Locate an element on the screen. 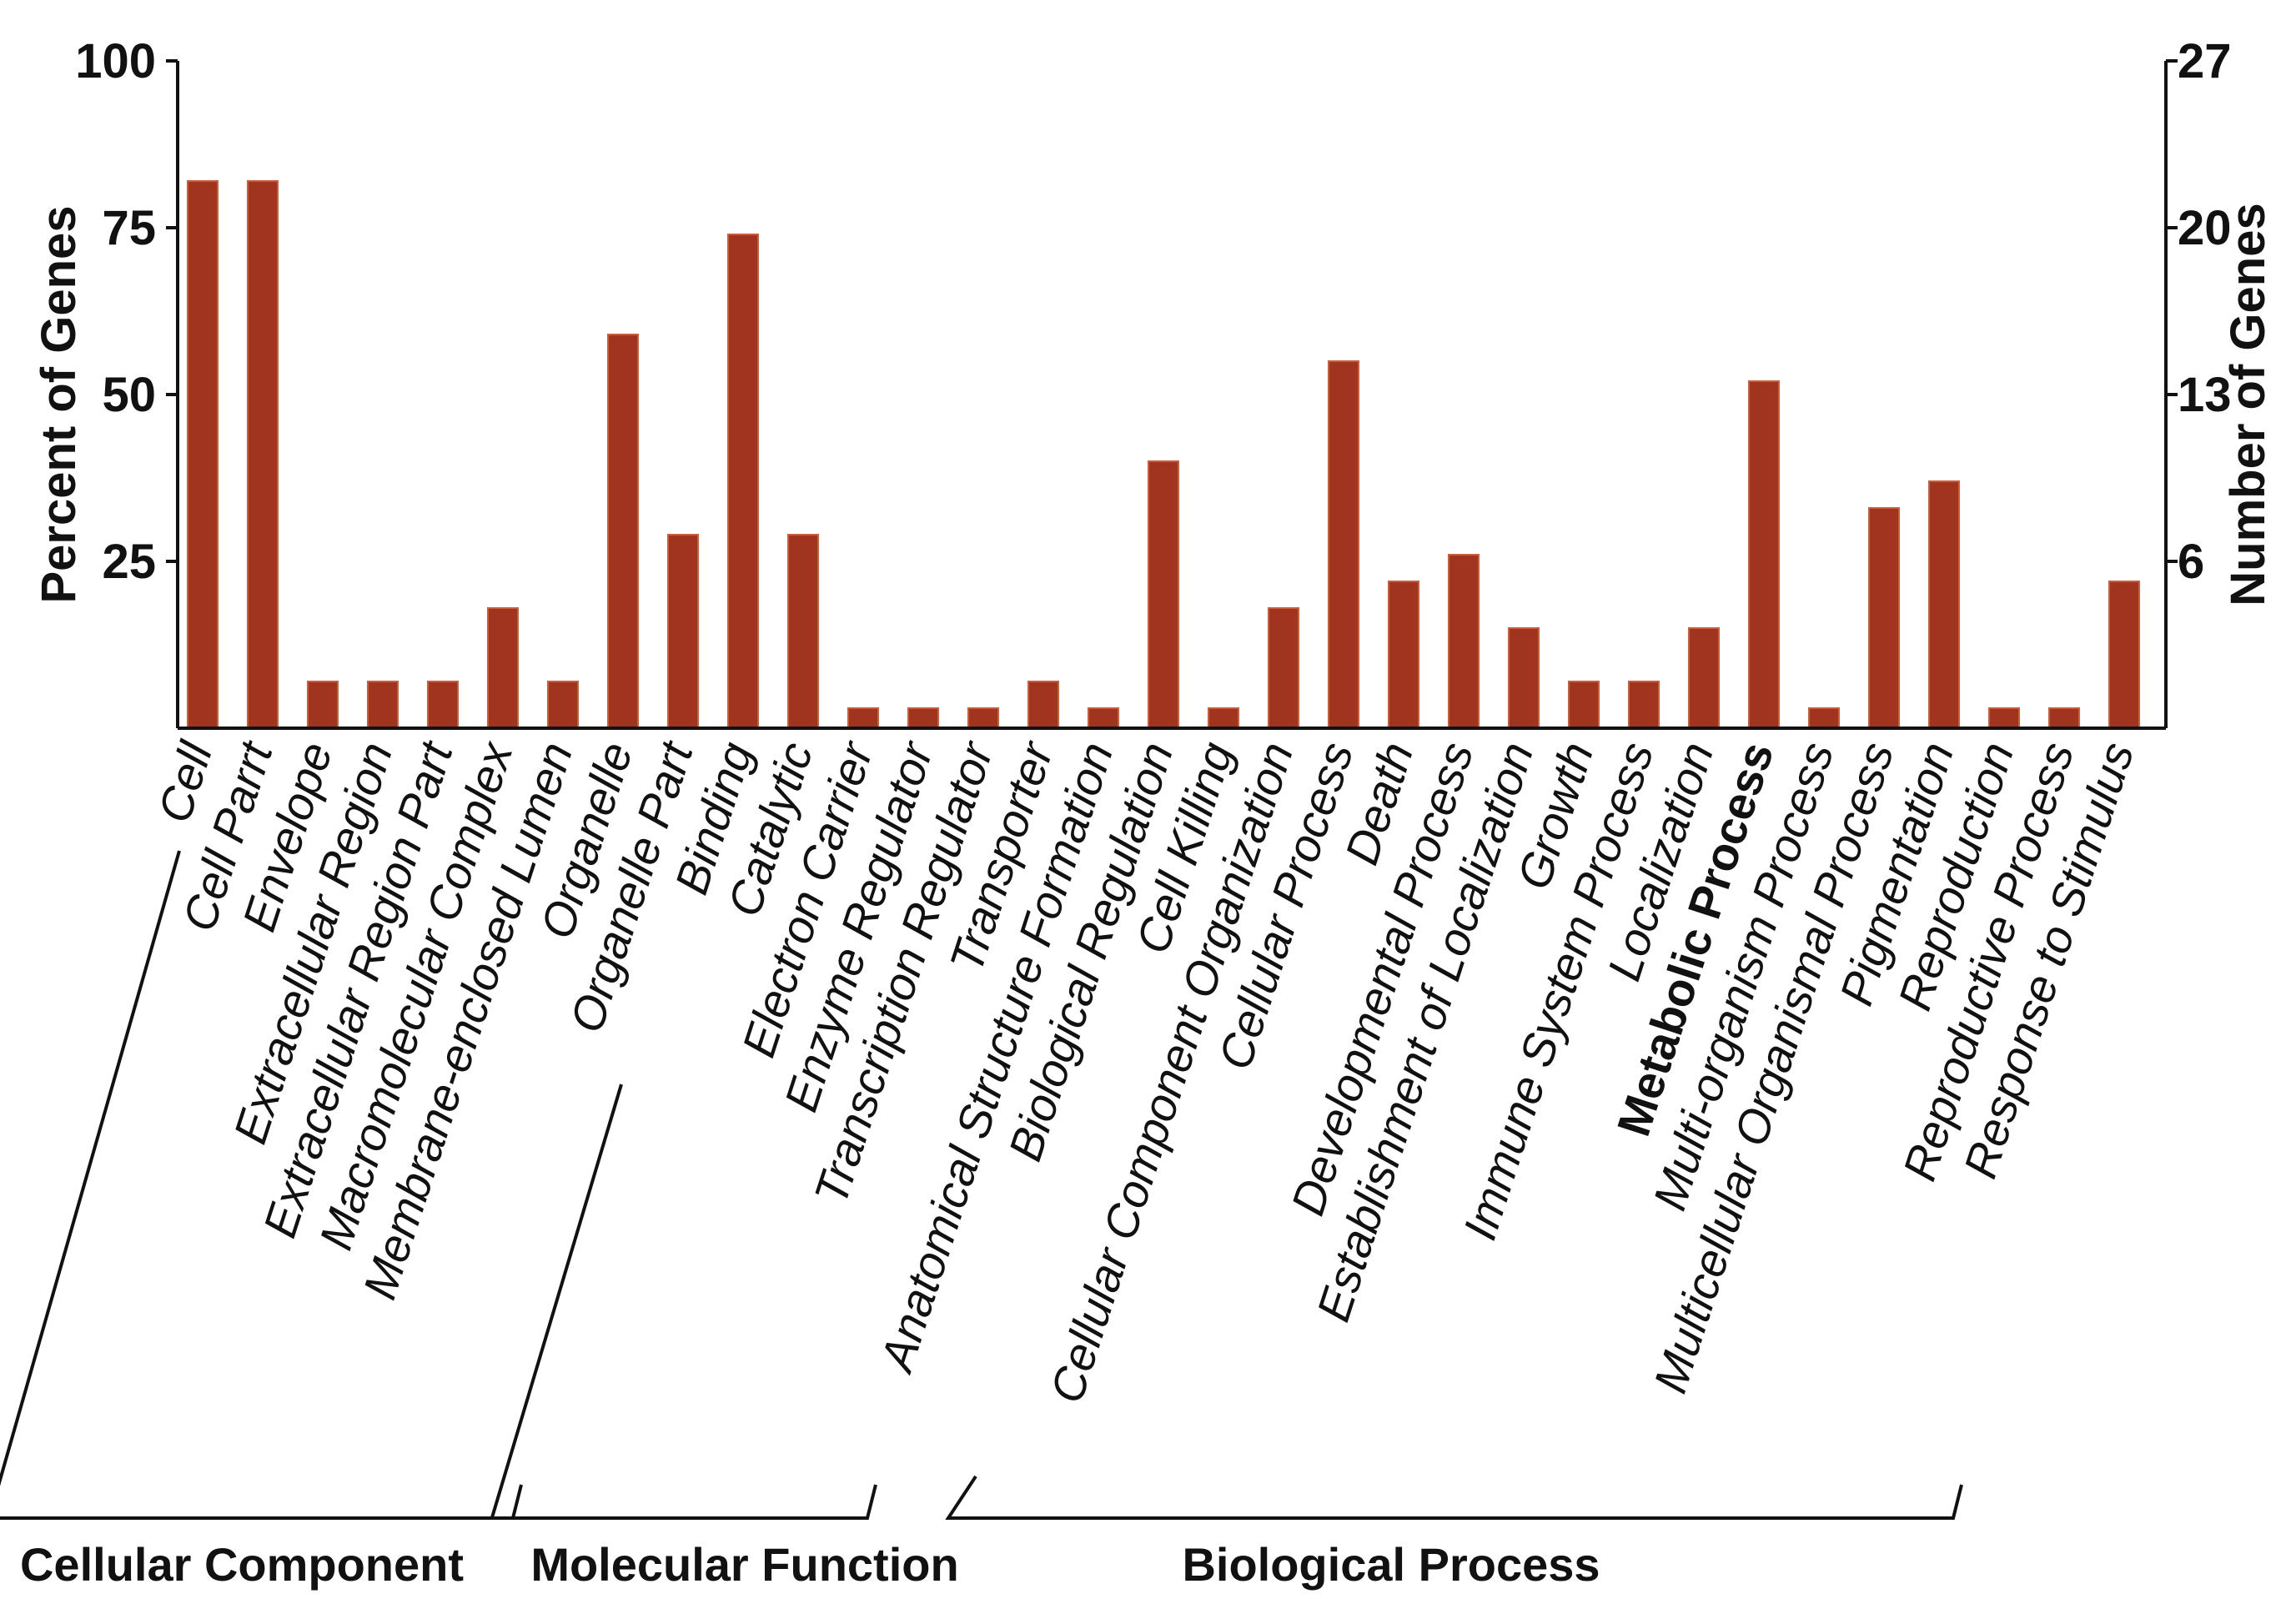 Image resolution: width=2296 pixels, height=1599 pixels. left-tick-label: 100 is located at coordinates (116, 61).